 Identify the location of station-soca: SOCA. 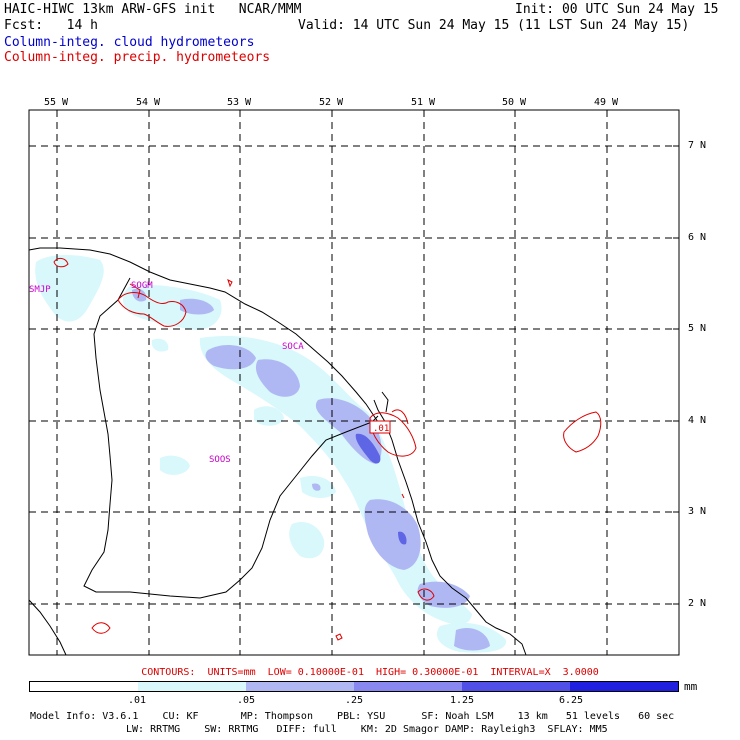
(293, 347).